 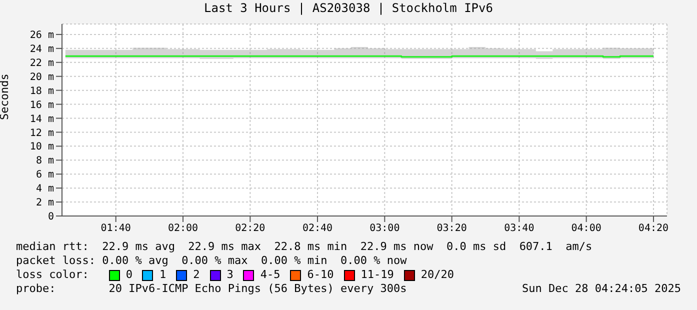 What do you see at coordinates (437, 275) in the screenshot?
I see `text: 20/20` at bounding box center [437, 275].